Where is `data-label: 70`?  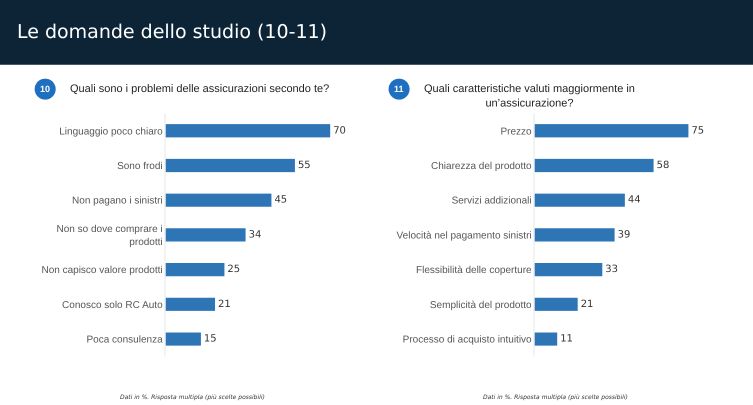 data-label: 70 is located at coordinates (339, 130).